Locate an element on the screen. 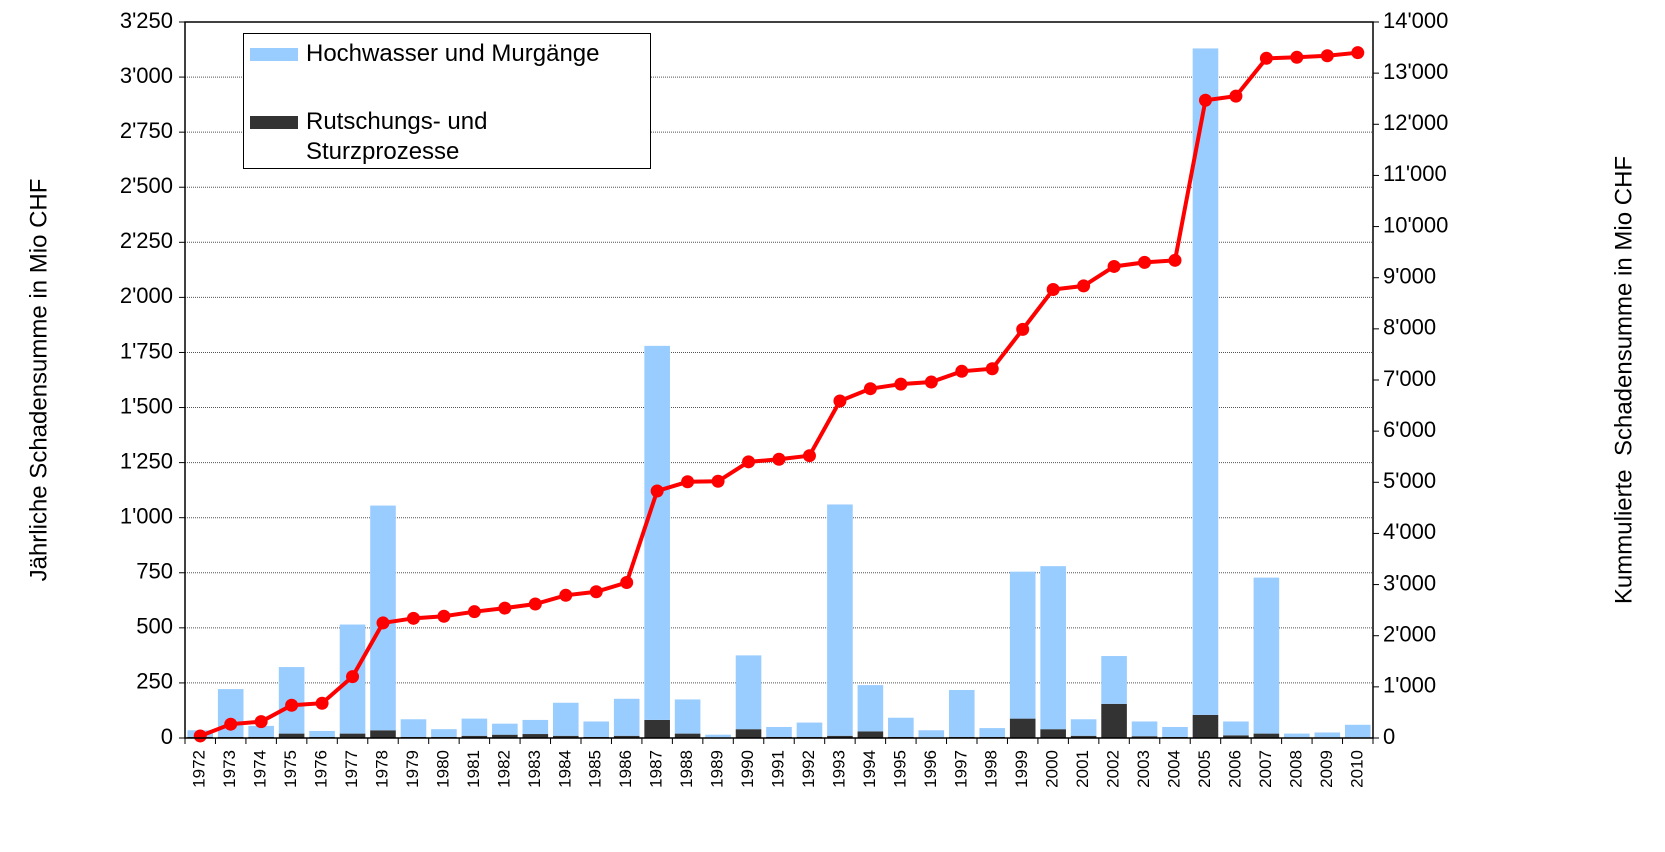  y-tick-label: 2'250 is located at coordinates (146, 240).